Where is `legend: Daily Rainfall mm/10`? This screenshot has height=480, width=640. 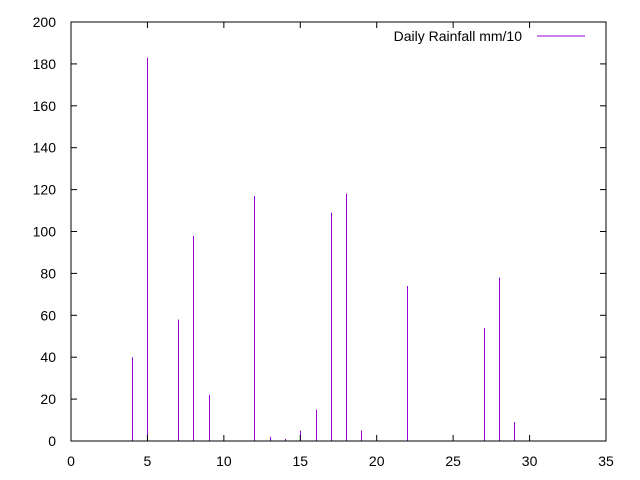 legend: Daily Rainfall mm/10 is located at coordinates (489, 36).